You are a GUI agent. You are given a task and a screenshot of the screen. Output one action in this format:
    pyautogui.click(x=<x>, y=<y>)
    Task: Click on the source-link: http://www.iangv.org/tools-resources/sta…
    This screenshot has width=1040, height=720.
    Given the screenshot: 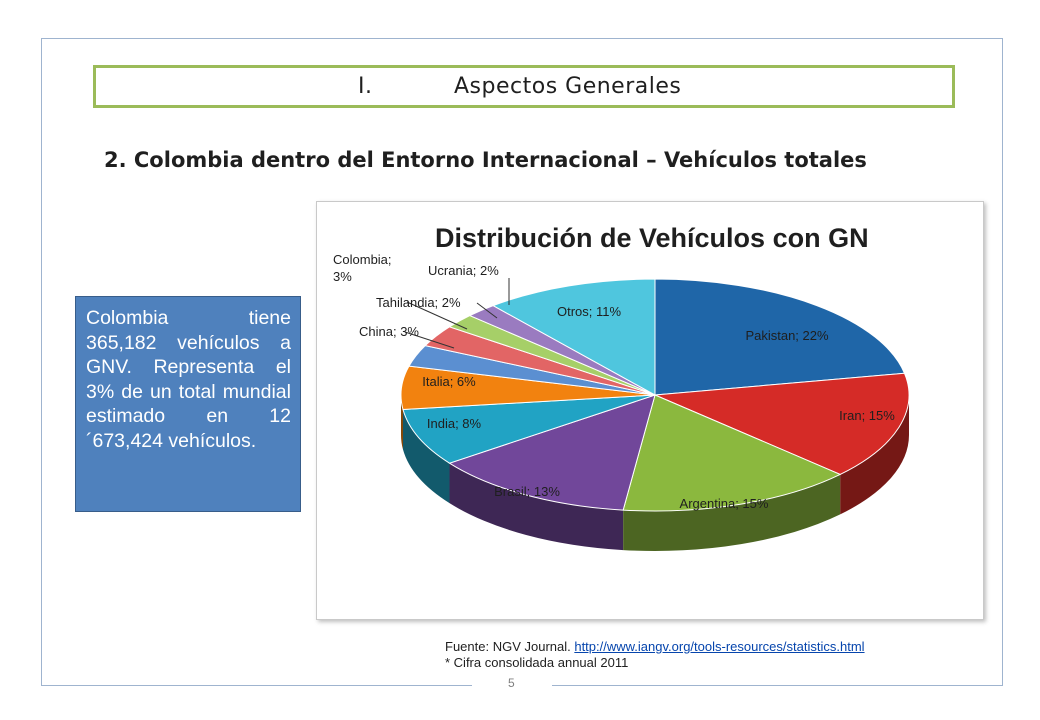 What is the action you would take?
    pyautogui.click(x=719, y=646)
    